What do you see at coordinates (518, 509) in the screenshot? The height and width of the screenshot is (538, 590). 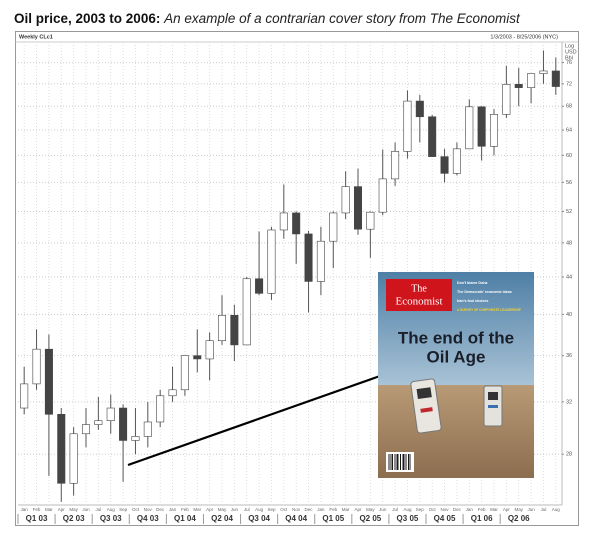 I see `x-tick-label: May` at bounding box center [518, 509].